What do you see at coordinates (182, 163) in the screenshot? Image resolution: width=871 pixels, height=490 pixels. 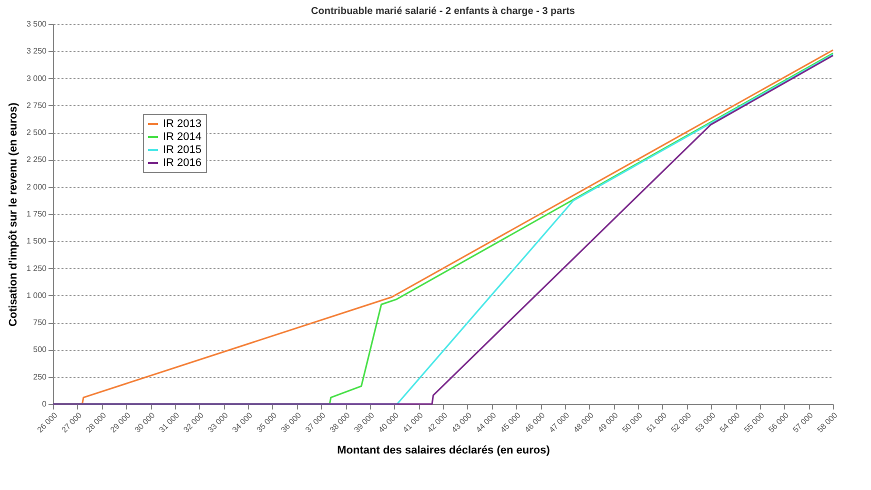 I see `legend-label: IR 2016` at bounding box center [182, 163].